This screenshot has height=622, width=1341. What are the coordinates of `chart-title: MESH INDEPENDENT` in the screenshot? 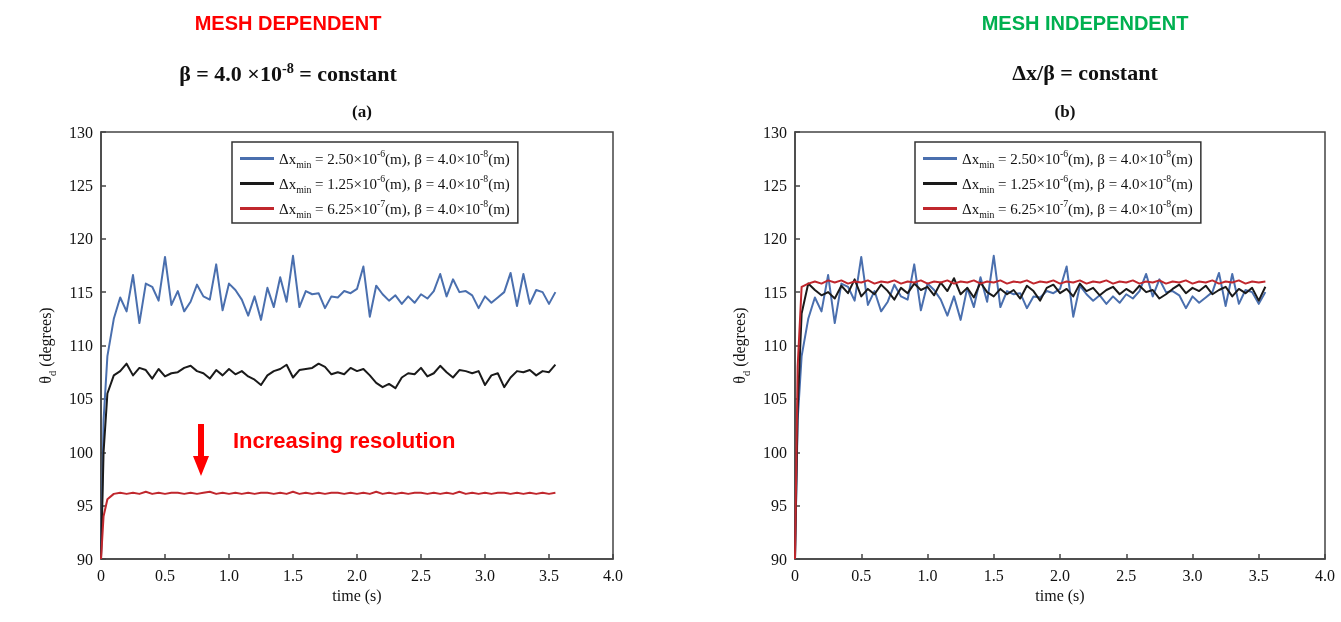 It's located at (1085, 23).